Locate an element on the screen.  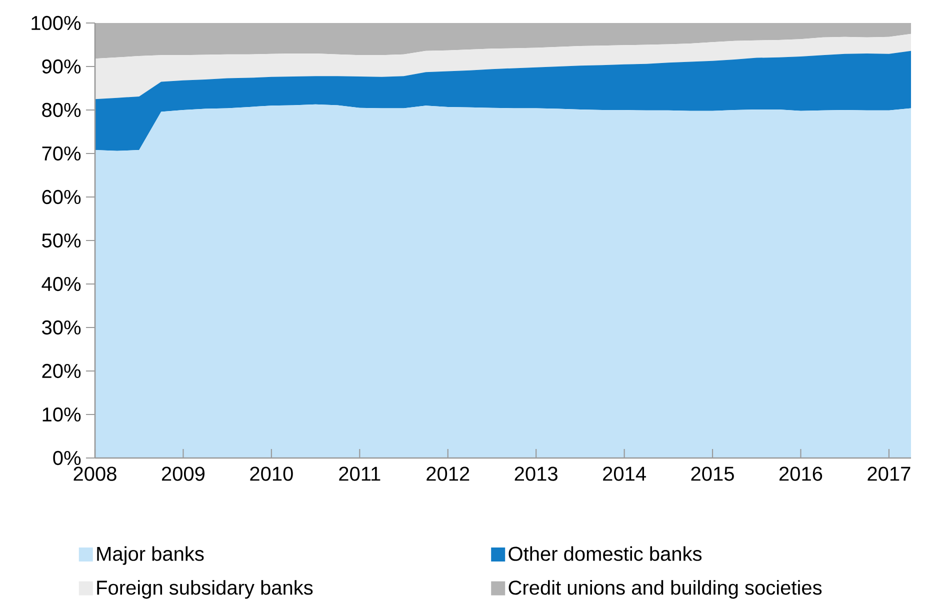
x-tick-label: 2008 is located at coordinates (95, 473).